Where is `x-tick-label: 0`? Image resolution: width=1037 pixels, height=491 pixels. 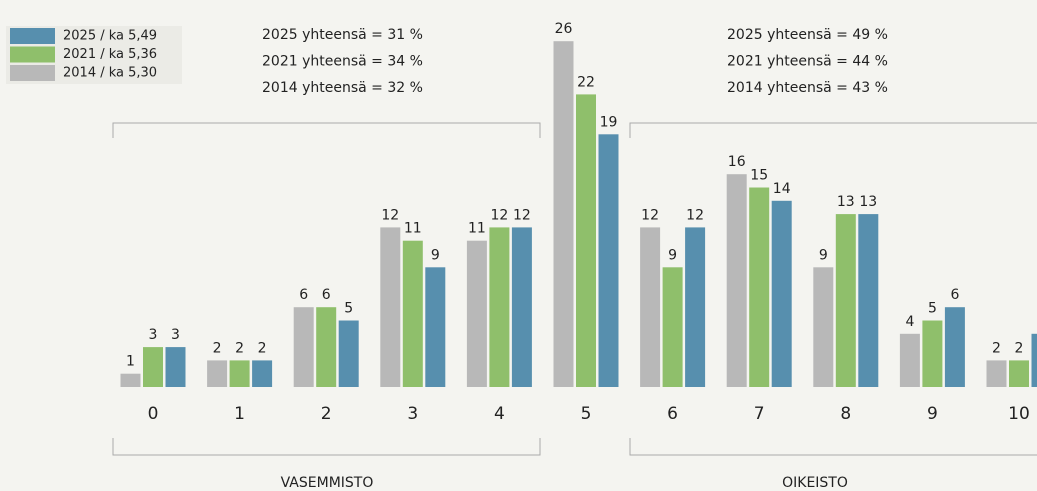
x-tick-label: 0 is located at coordinates (153, 414).